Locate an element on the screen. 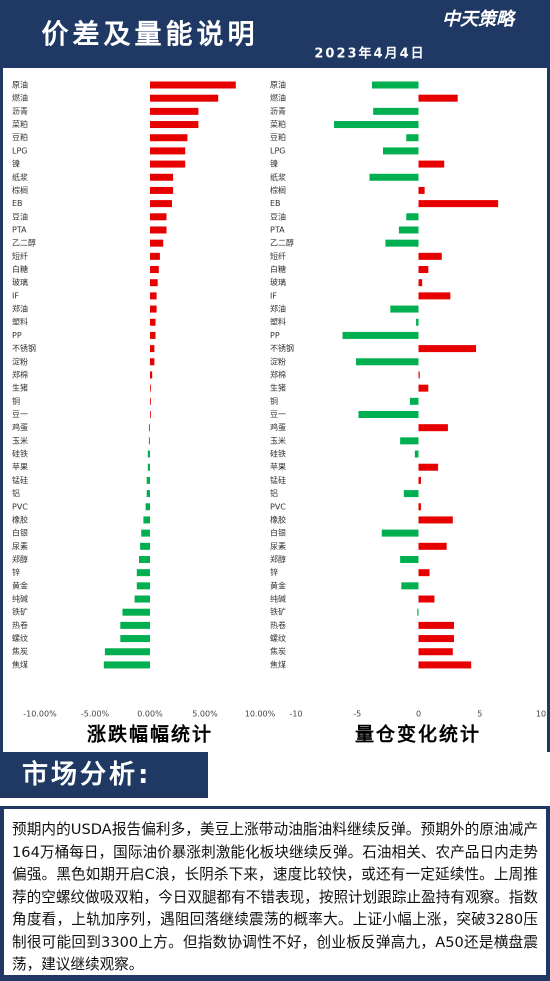  x-tick-label: 0 is located at coordinates (418, 714).